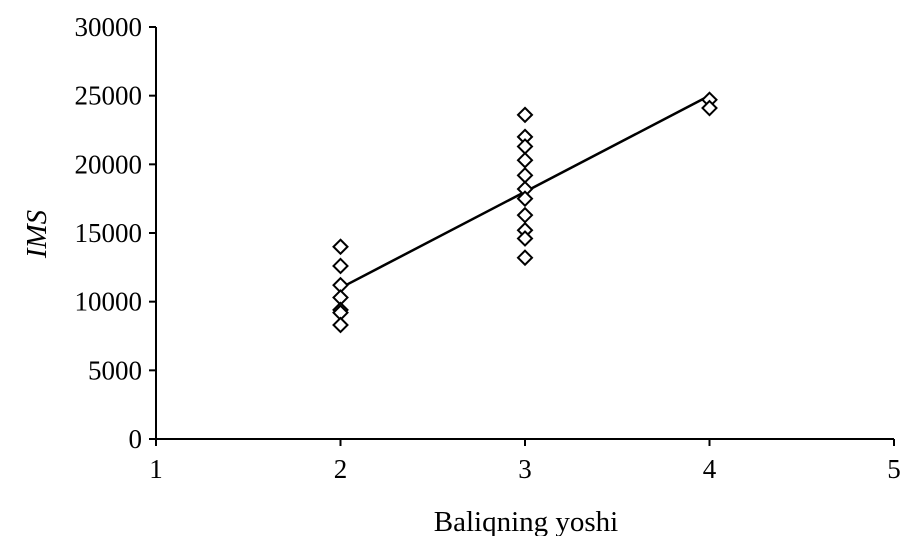 This screenshot has height=536, width=901. What do you see at coordinates (341, 469) in the screenshot?
I see `x-tick-label: 2` at bounding box center [341, 469].